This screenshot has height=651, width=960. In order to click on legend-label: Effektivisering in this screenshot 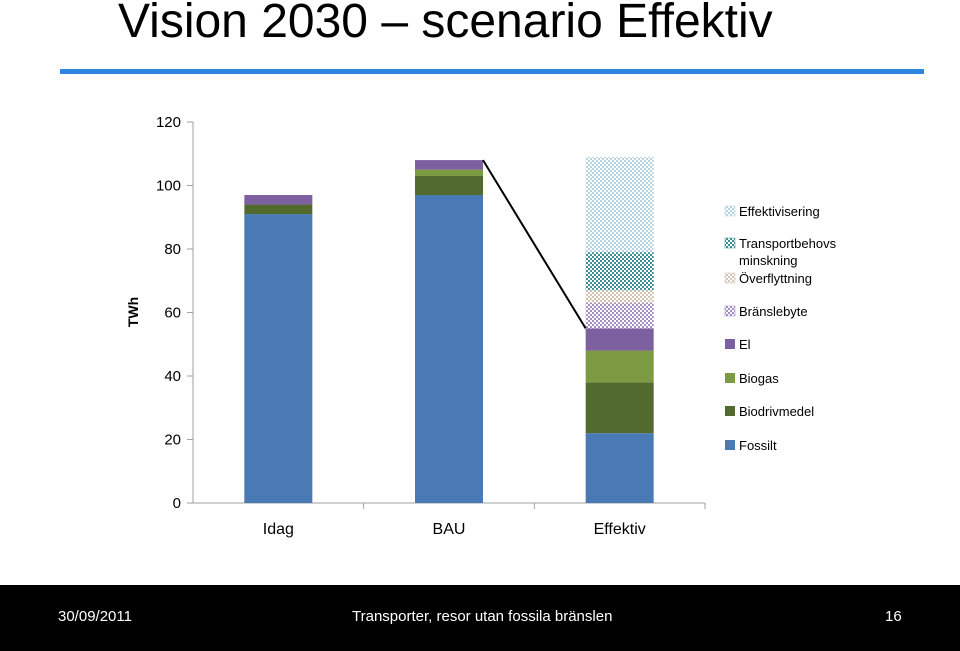, I will do `click(779, 211)`.